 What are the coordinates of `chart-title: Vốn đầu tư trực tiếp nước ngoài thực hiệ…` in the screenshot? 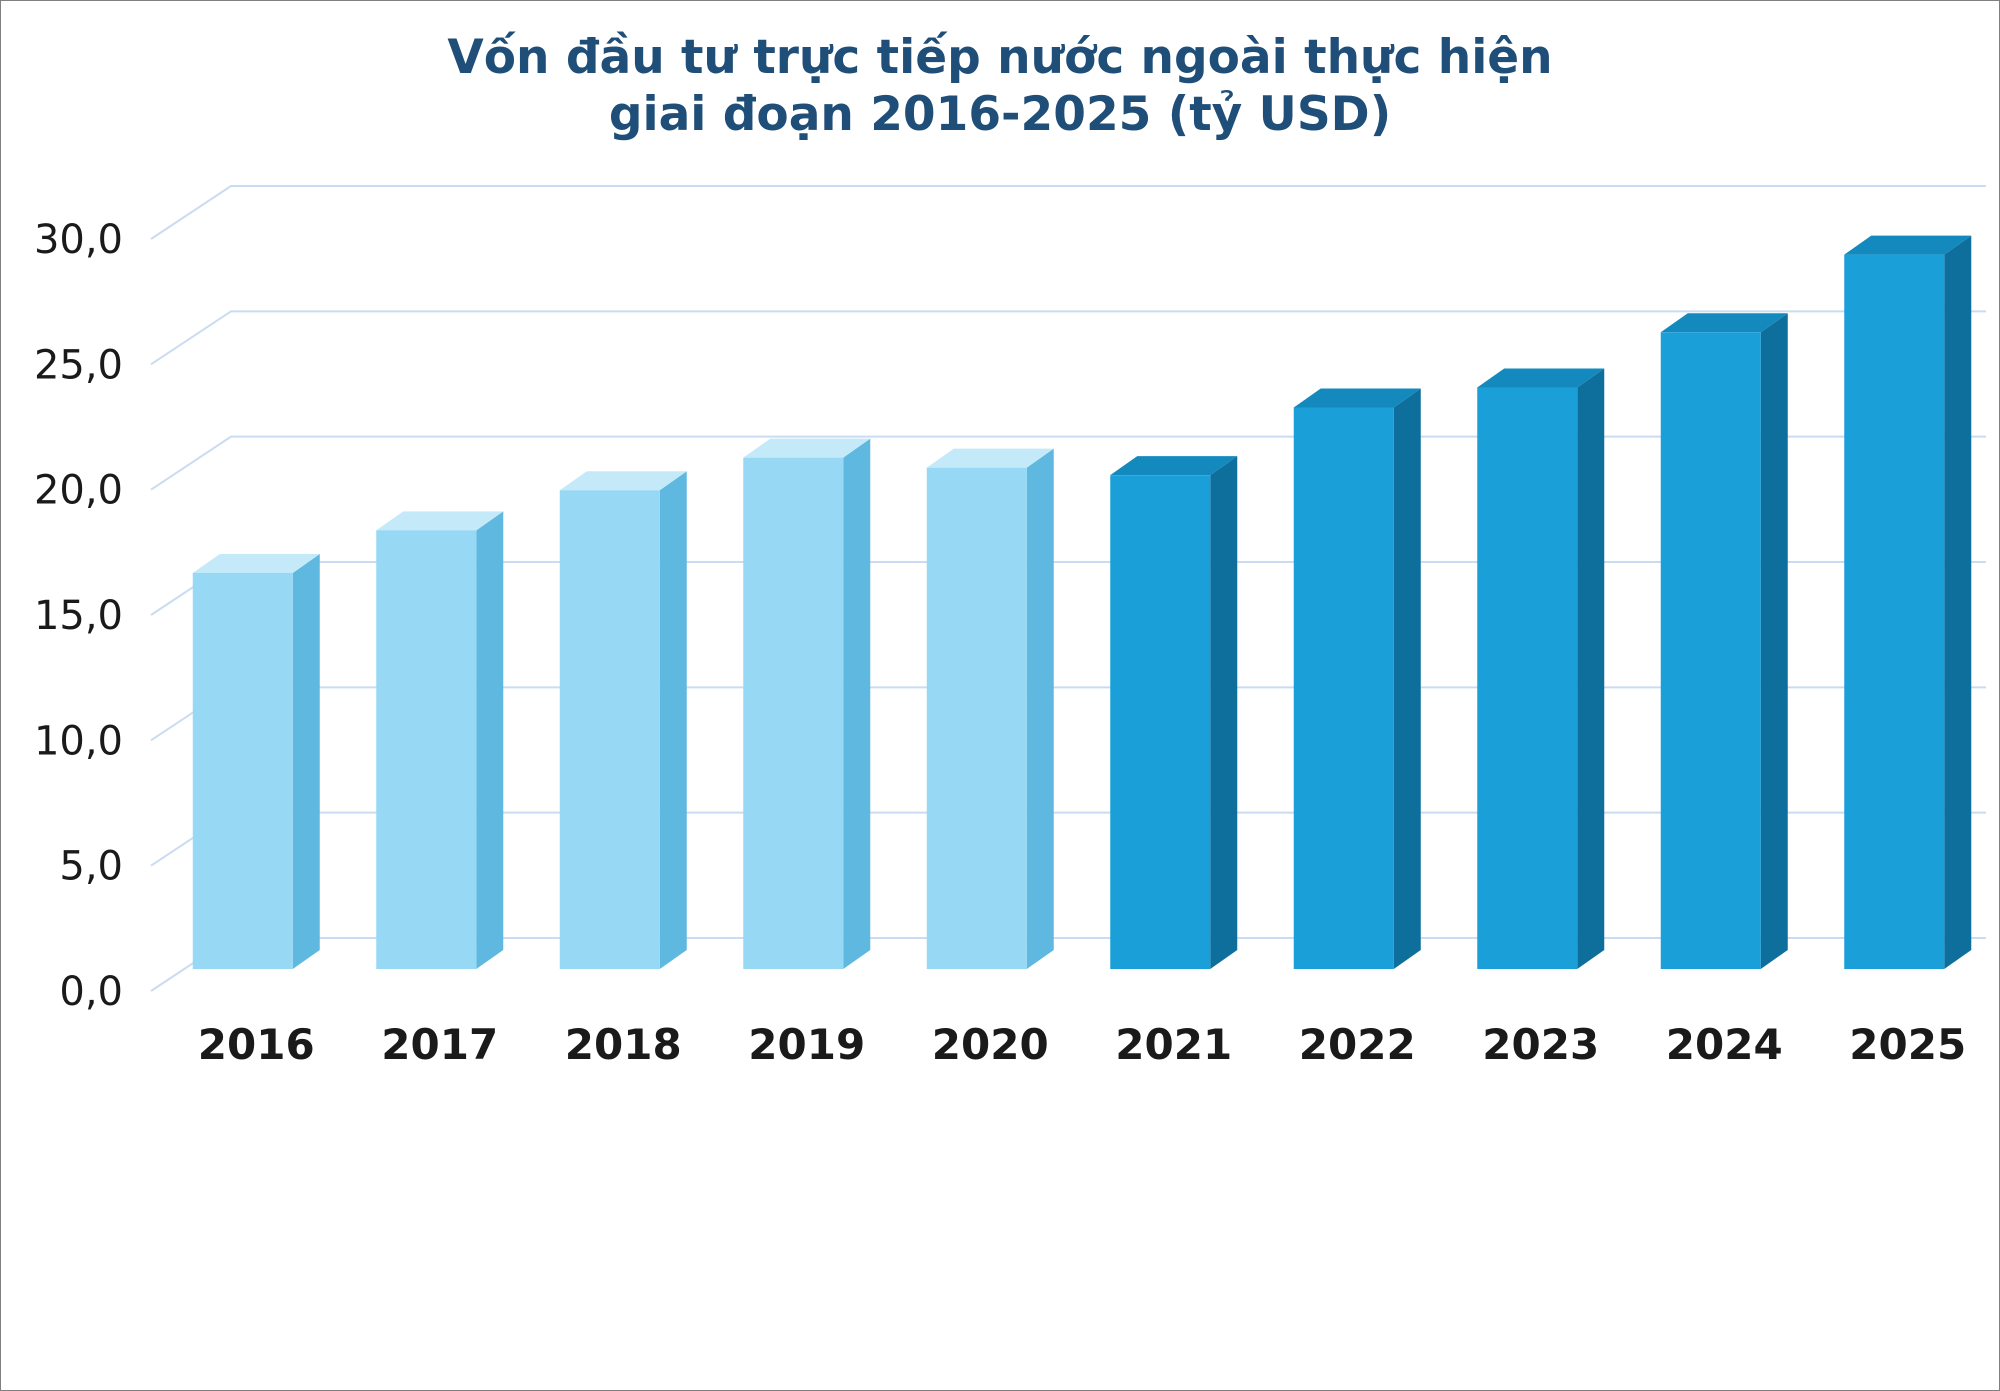 It's located at (1000, 86).